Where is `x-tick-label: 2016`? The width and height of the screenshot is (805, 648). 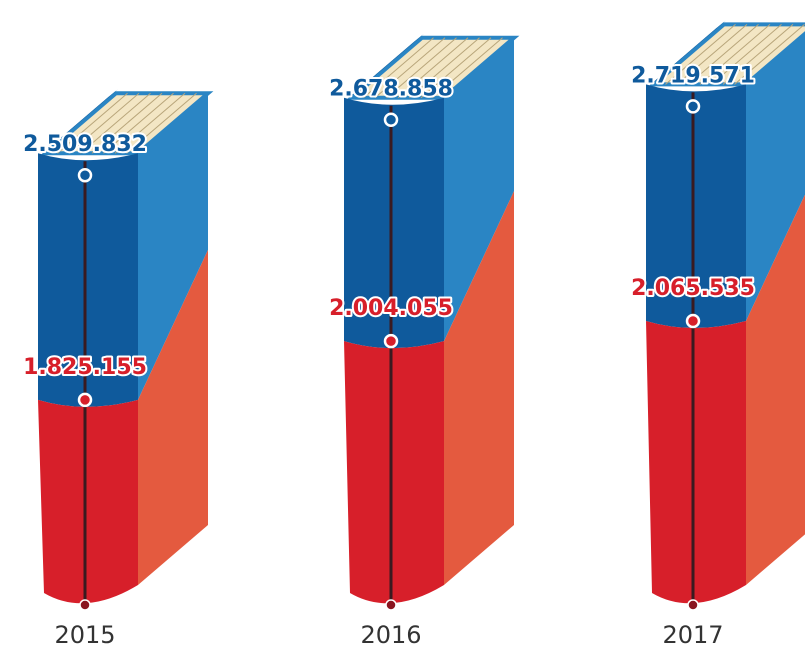
x-tick-label: 2016 is located at coordinates (390, 634).